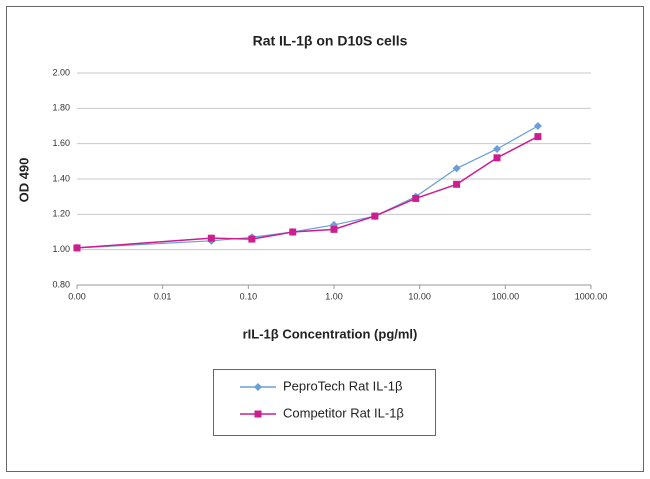 This screenshot has width=650, height=479. What do you see at coordinates (419, 296) in the screenshot?
I see `x-tick-label: 10.00` at bounding box center [419, 296].